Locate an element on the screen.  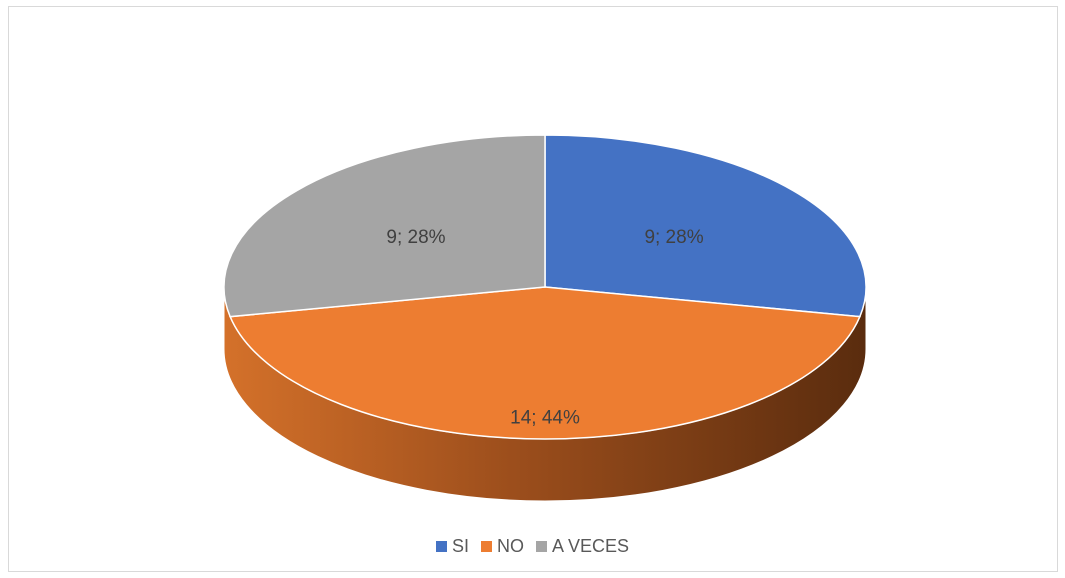
data-label-a-veces: 9; 28% is located at coordinates (415, 237).